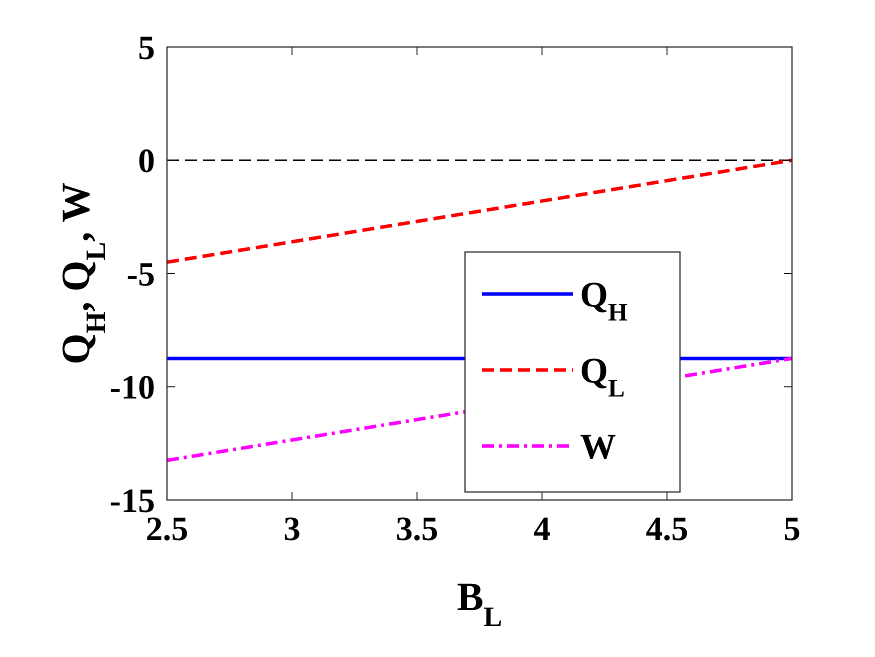  What do you see at coordinates (140, 275) in the screenshot?
I see `y-tick-label: -5` at bounding box center [140, 275].